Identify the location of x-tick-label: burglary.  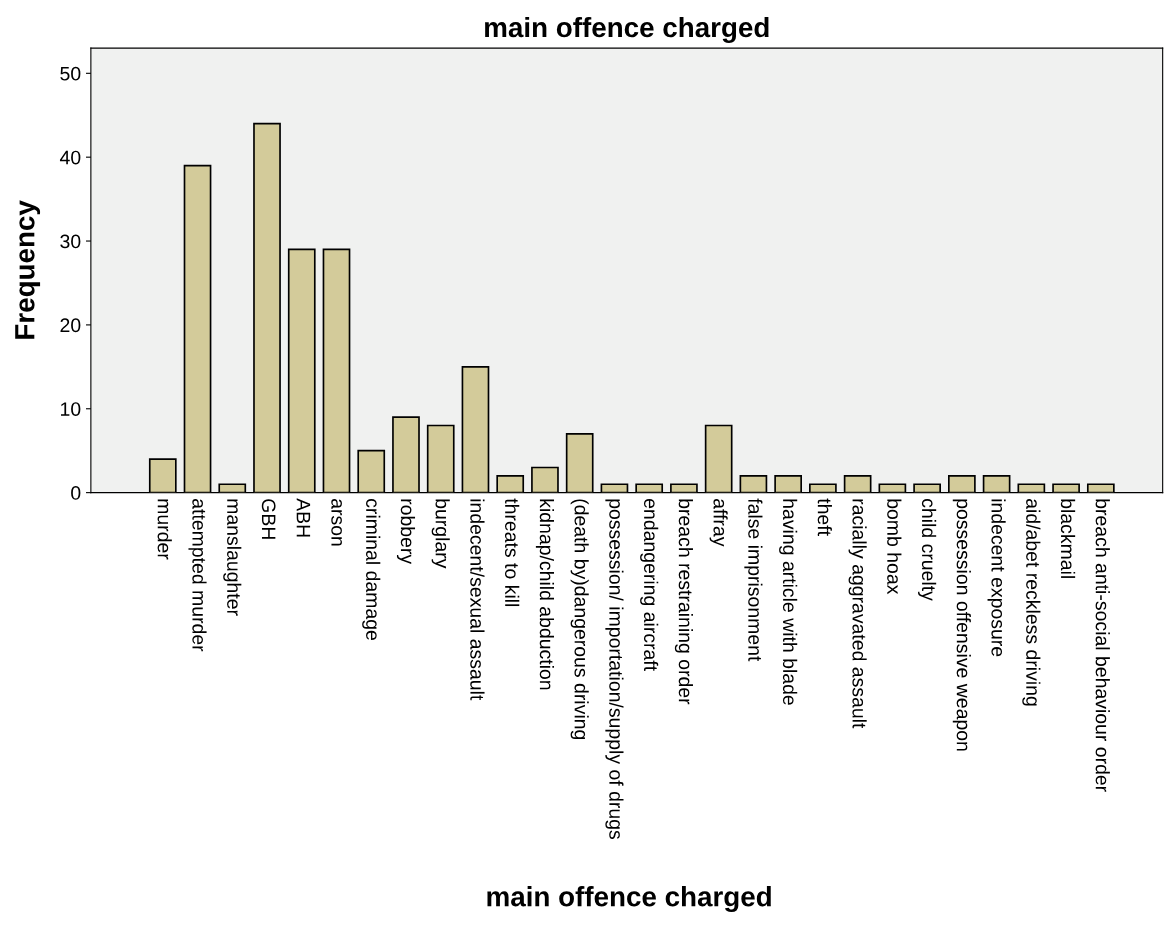
(440, 534).